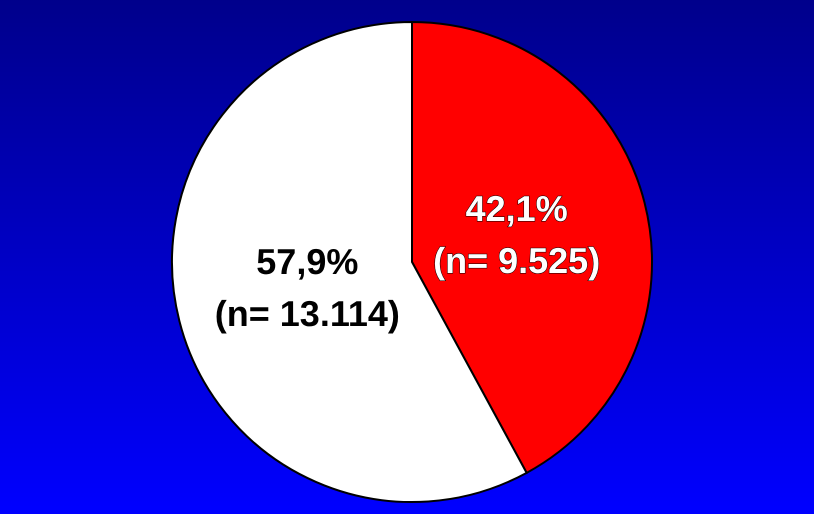 The height and width of the screenshot is (514, 814). Describe the element at coordinates (307, 287) in the screenshot. I see `data-label: 57,9% (n= 13.114)` at that location.